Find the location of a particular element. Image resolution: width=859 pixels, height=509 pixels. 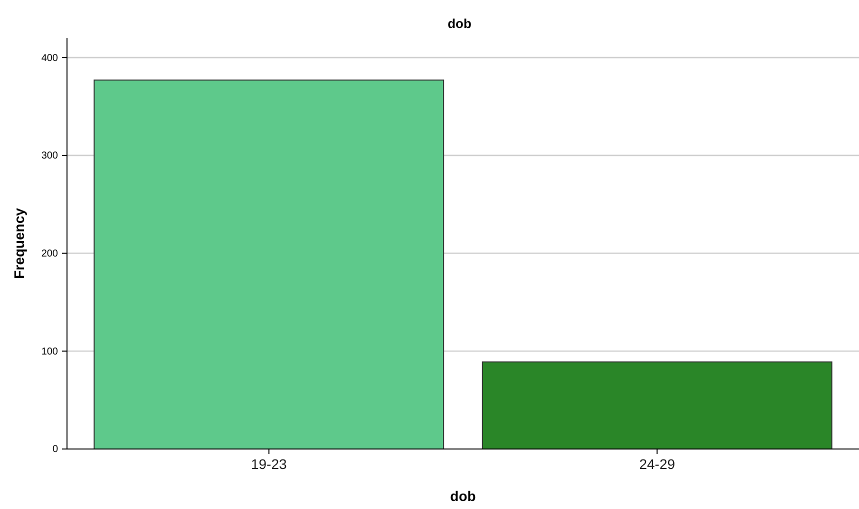

chart-title: dob is located at coordinates (460, 23).